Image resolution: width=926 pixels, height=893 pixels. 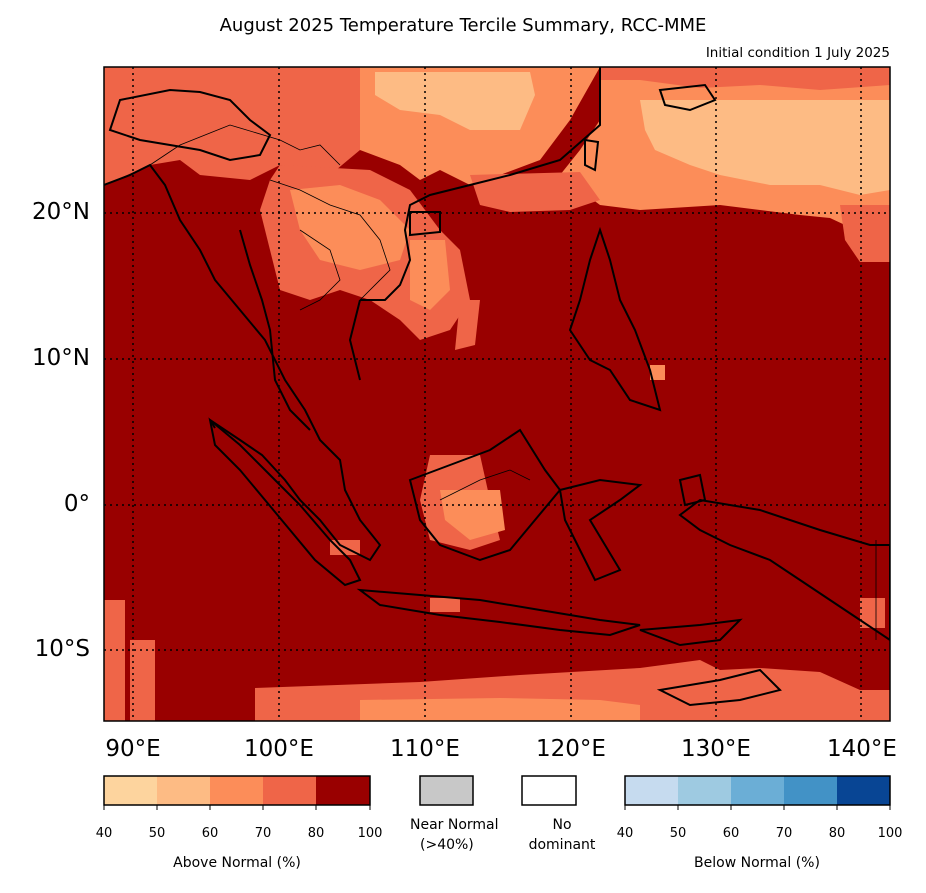 What do you see at coordinates (447, 845) in the screenshot?
I see `near-normal-label-line2: (>40%)` at bounding box center [447, 845].